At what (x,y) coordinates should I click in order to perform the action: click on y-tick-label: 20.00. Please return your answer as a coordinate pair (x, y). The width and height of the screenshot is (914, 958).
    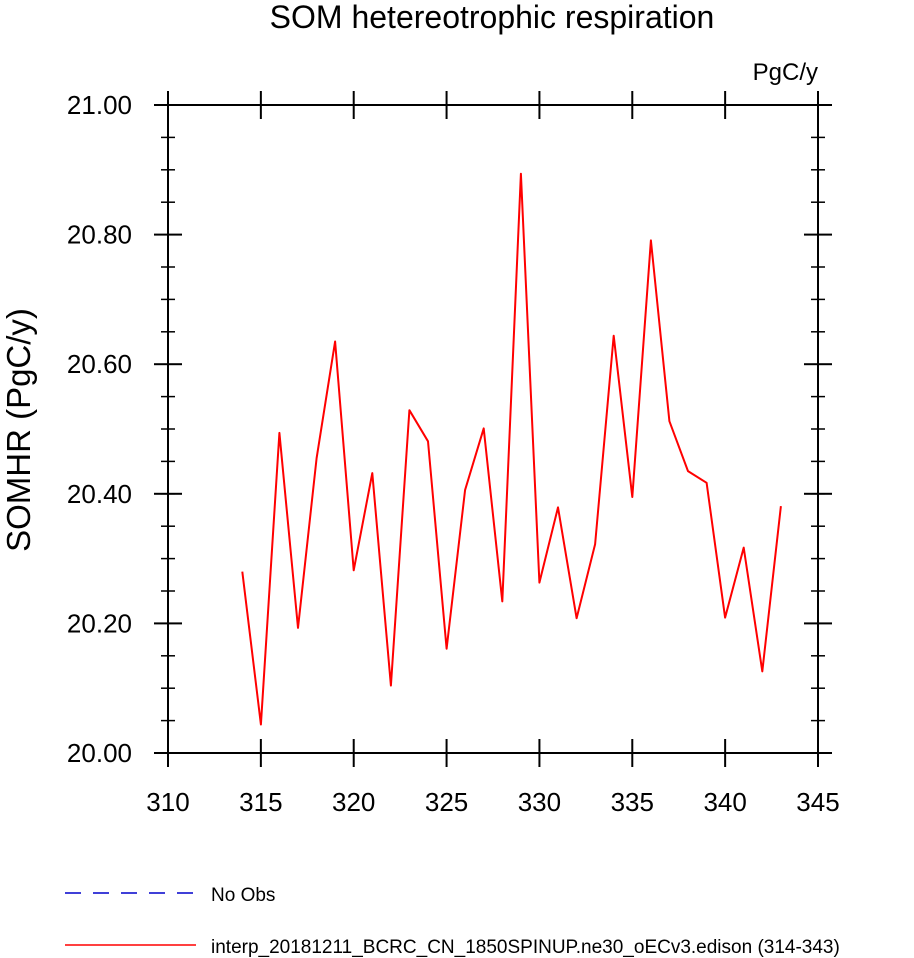
    Looking at the image, I should click on (99, 753).